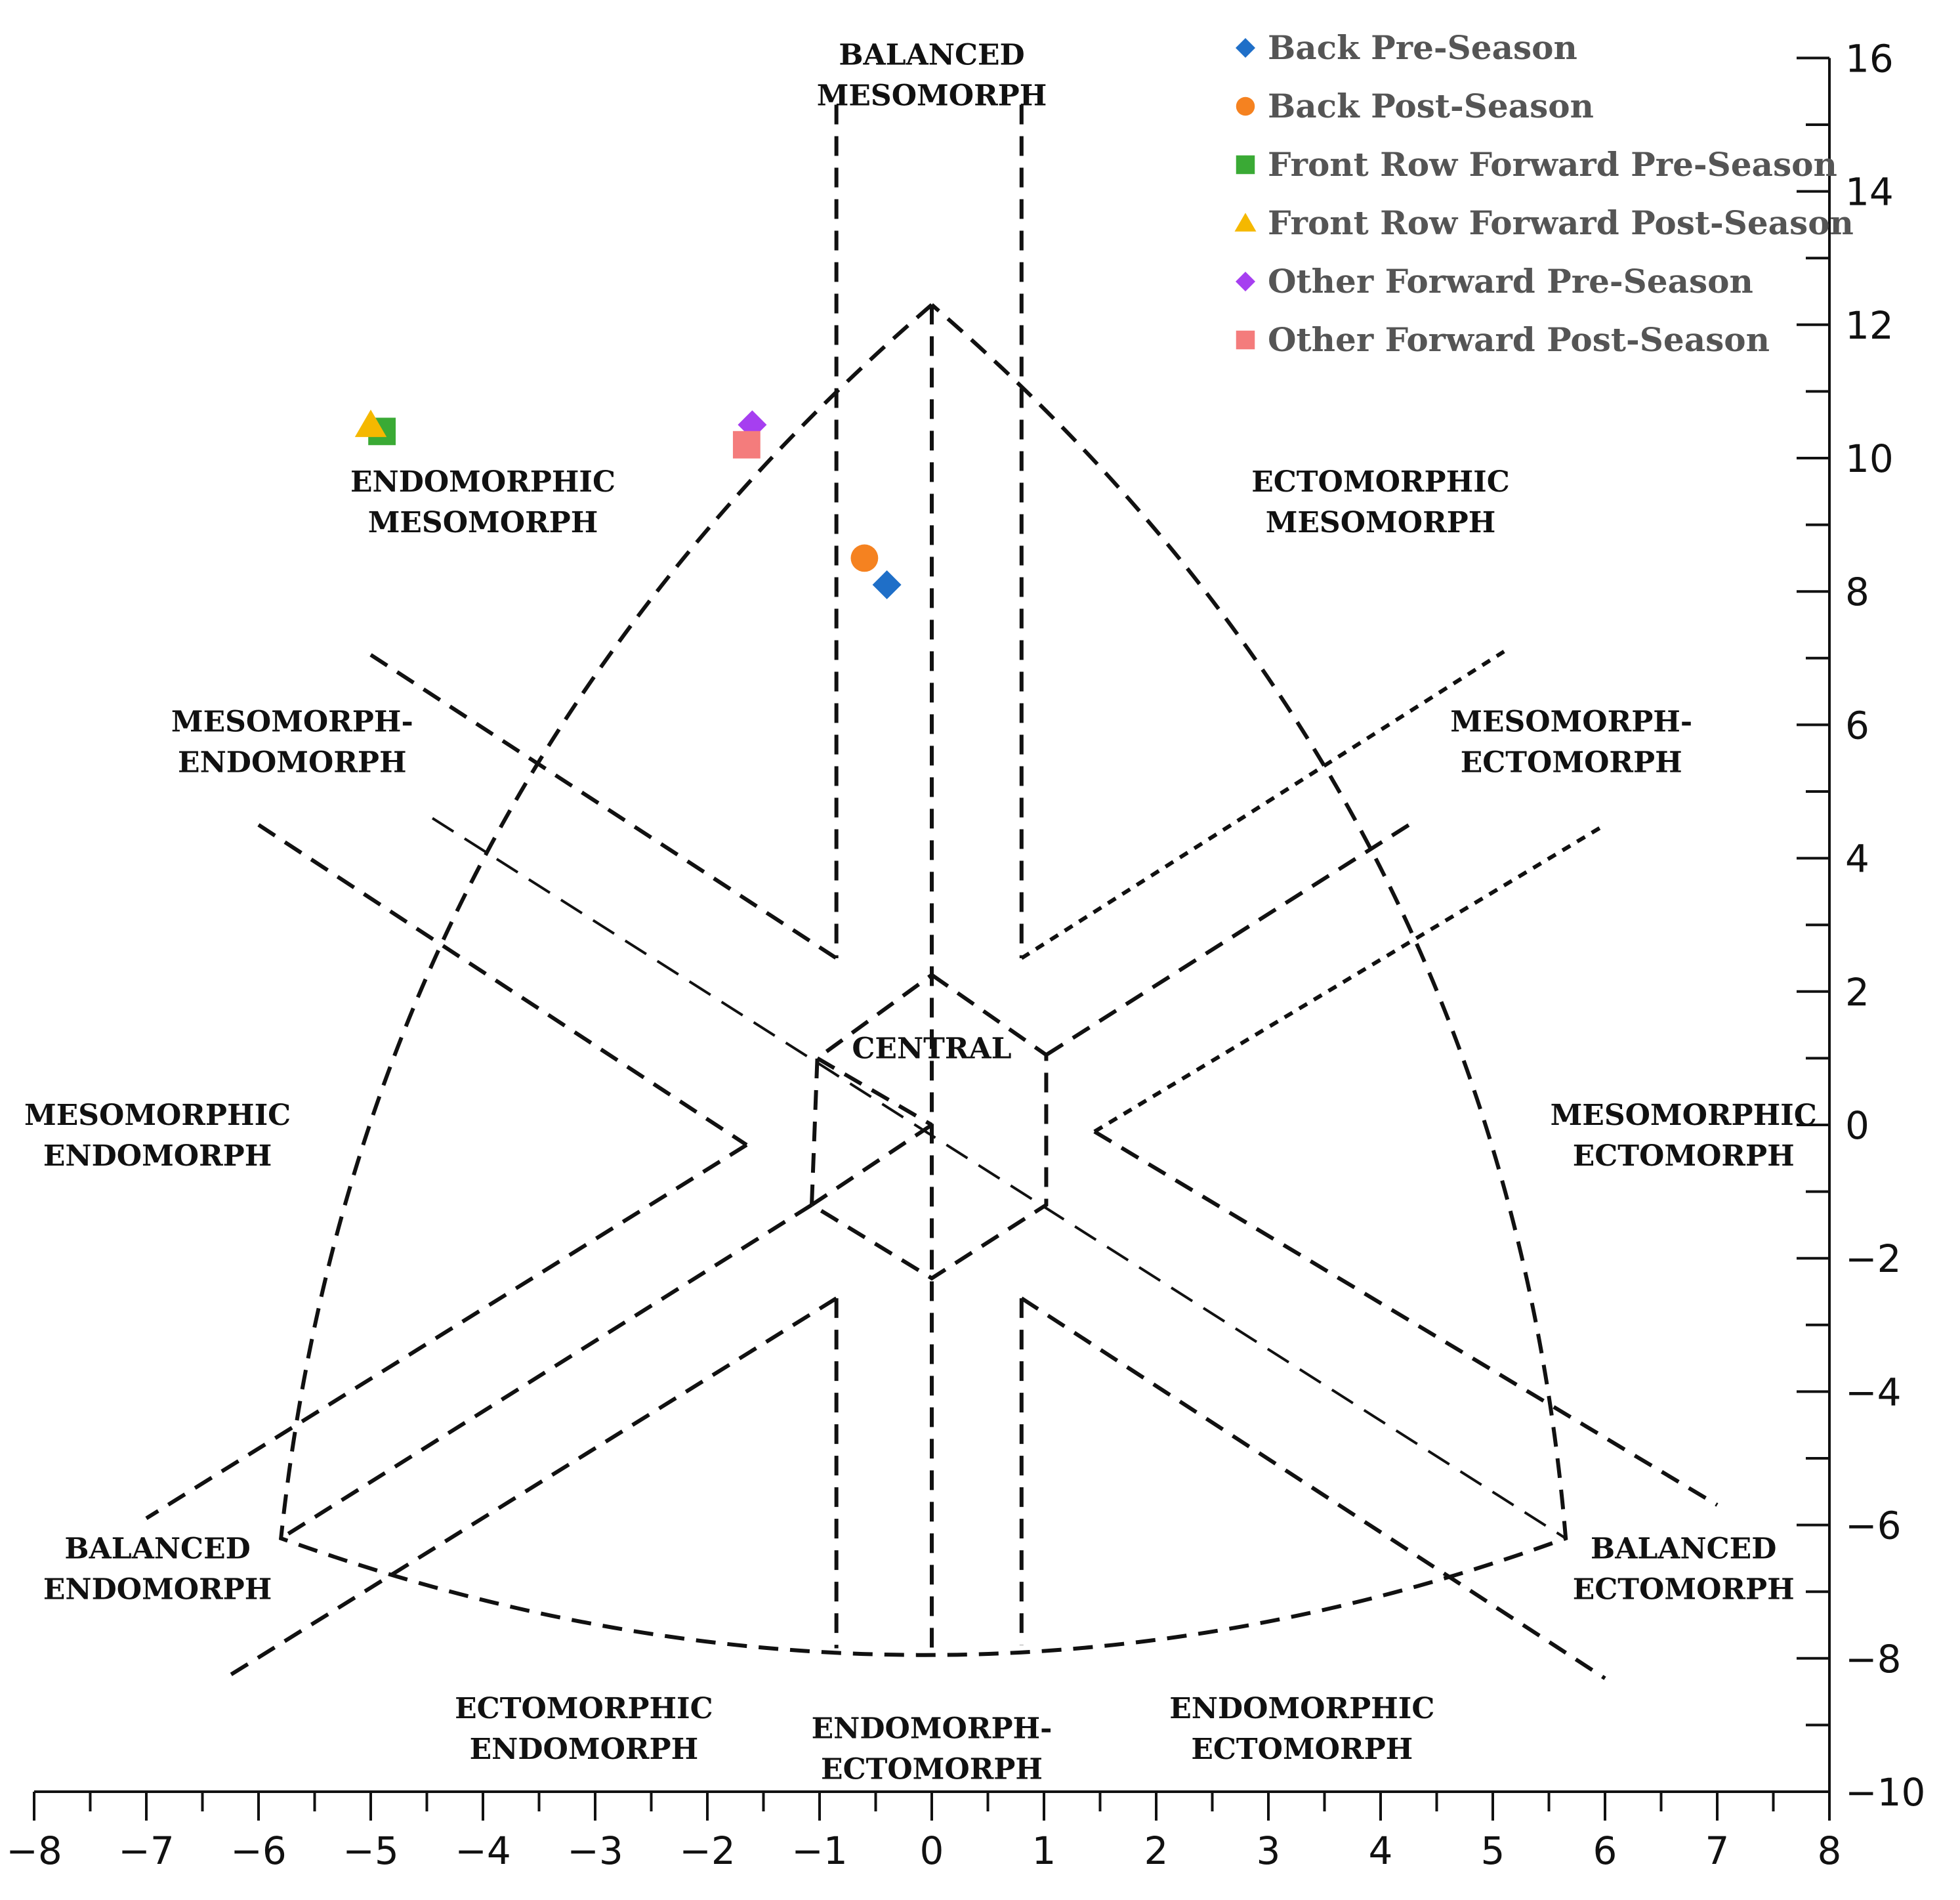  I want to click on x-tick-label: 8, so click(1830, 1850).